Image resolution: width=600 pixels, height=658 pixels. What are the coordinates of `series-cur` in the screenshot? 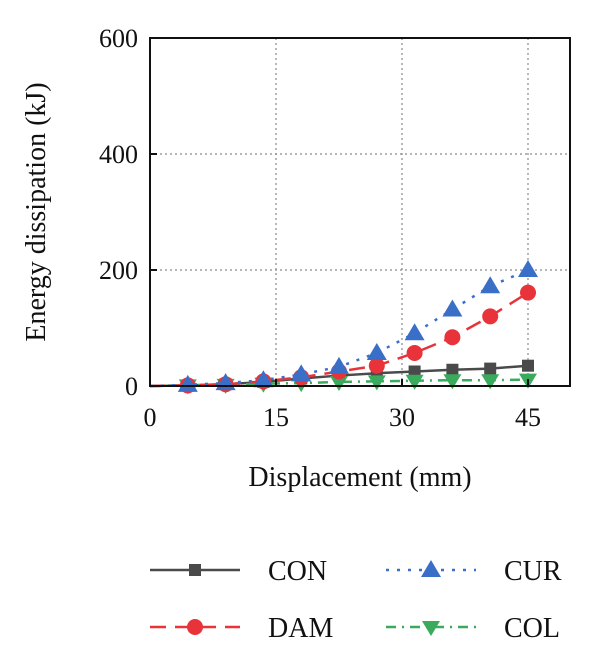 It's located at (343, 326).